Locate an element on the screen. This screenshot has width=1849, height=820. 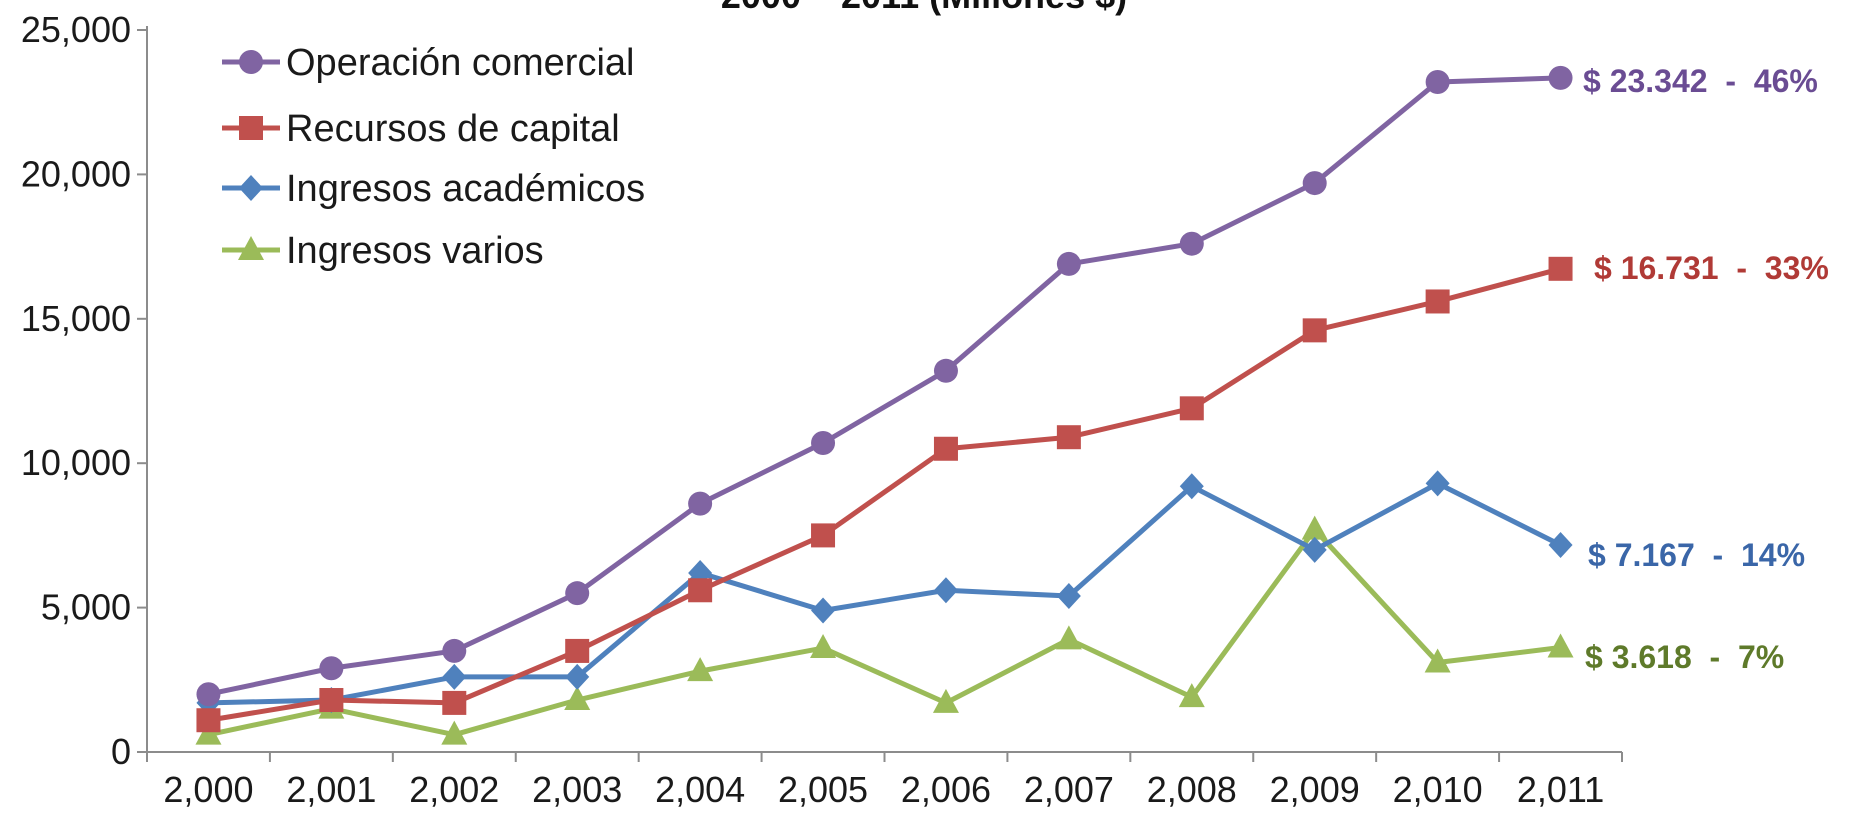
x-tick-label: 2,000 is located at coordinates (208, 789).